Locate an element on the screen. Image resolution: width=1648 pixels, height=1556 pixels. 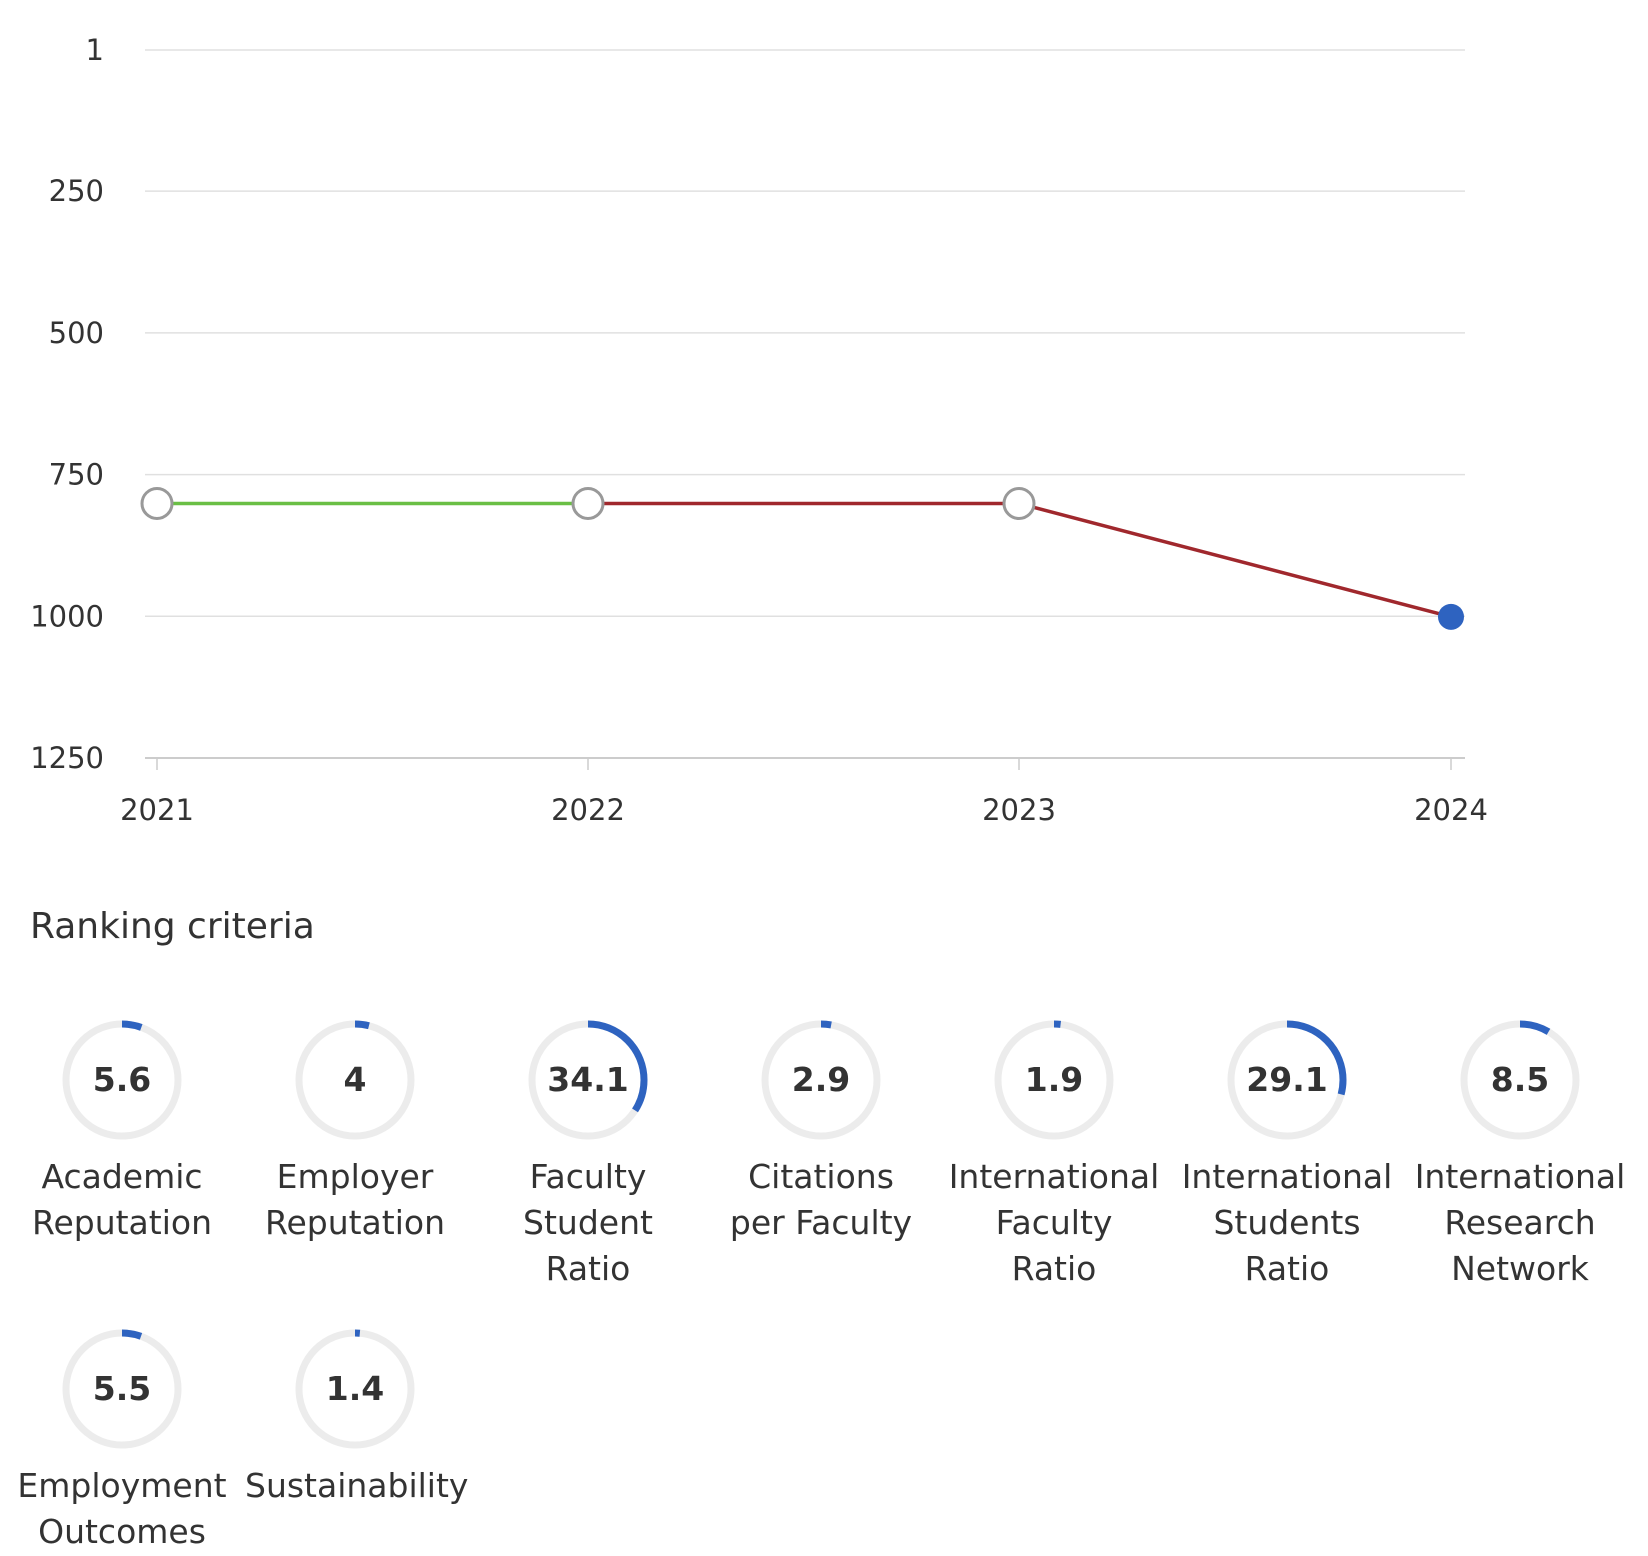
criterion-score: 8.5 is located at coordinates (1520, 1079).